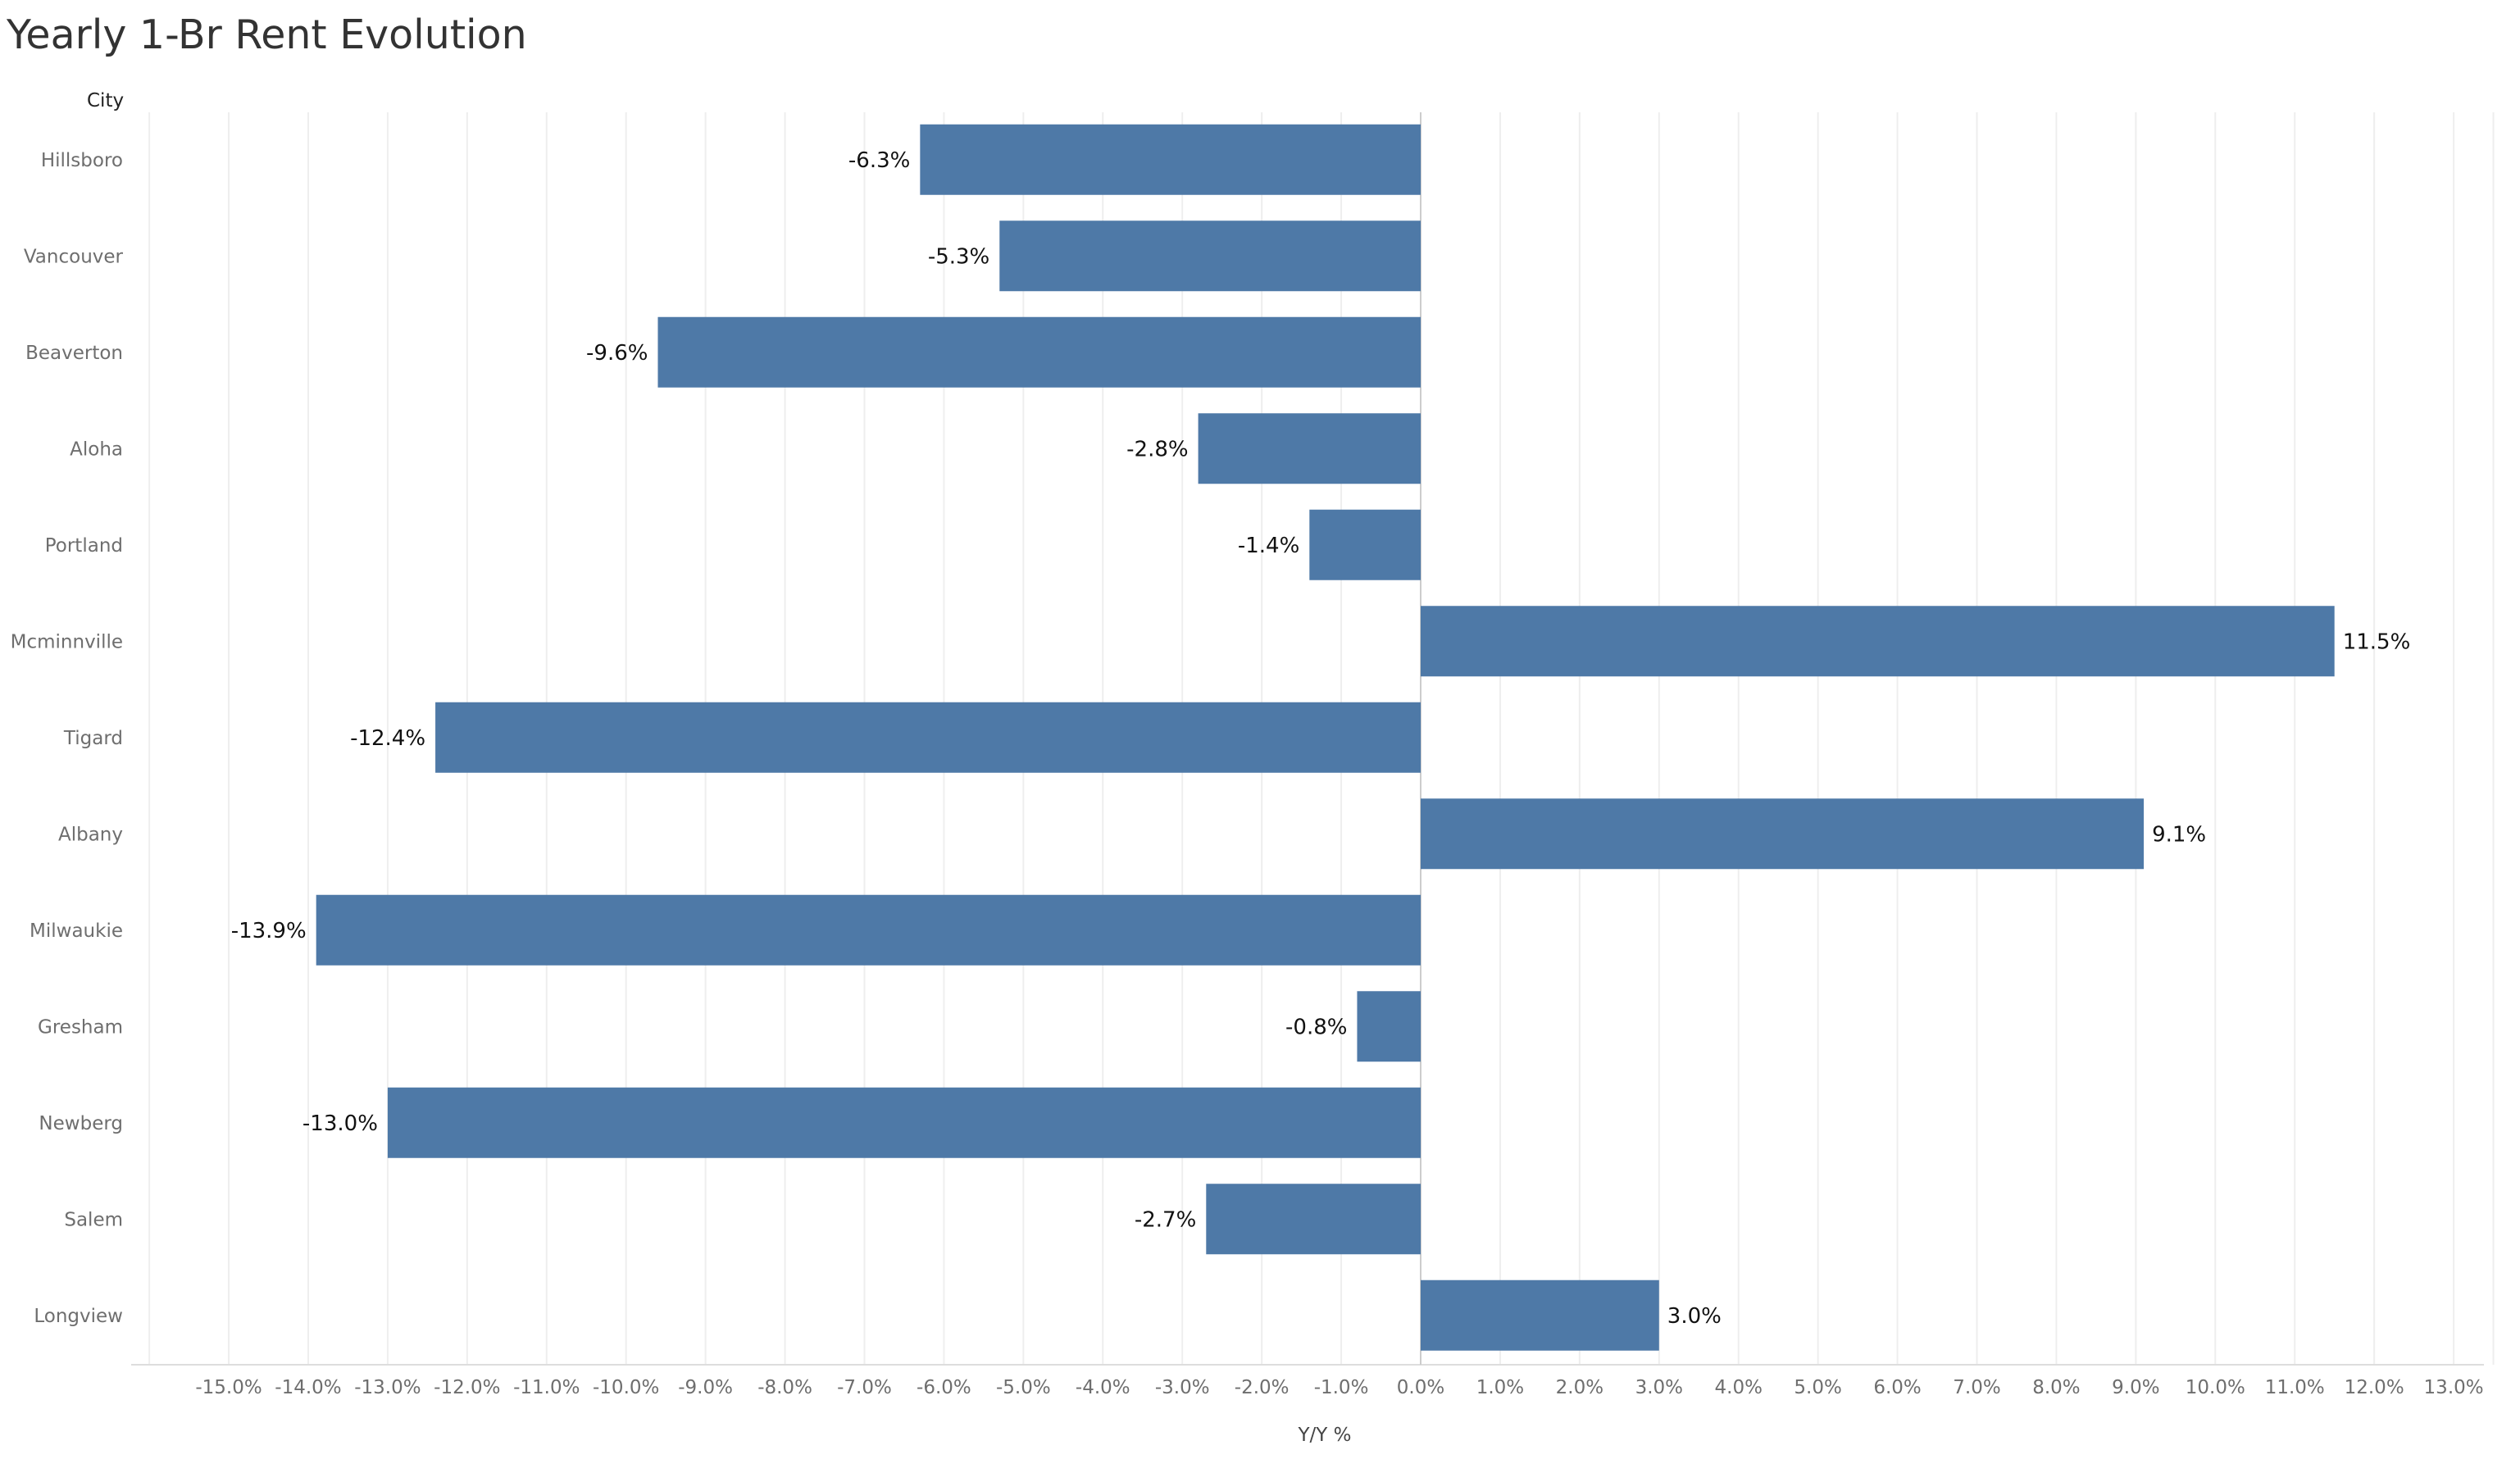  Describe the element at coordinates (105, 100) in the screenshot. I see `row-header: City` at that location.